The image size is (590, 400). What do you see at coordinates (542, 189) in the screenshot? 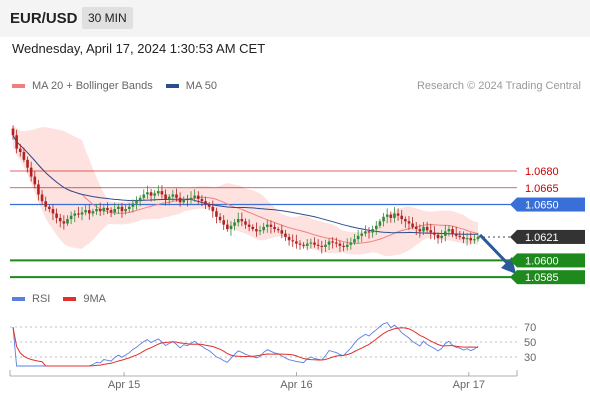
I see `level-label-1.0665: 1.0665` at bounding box center [542, 189].